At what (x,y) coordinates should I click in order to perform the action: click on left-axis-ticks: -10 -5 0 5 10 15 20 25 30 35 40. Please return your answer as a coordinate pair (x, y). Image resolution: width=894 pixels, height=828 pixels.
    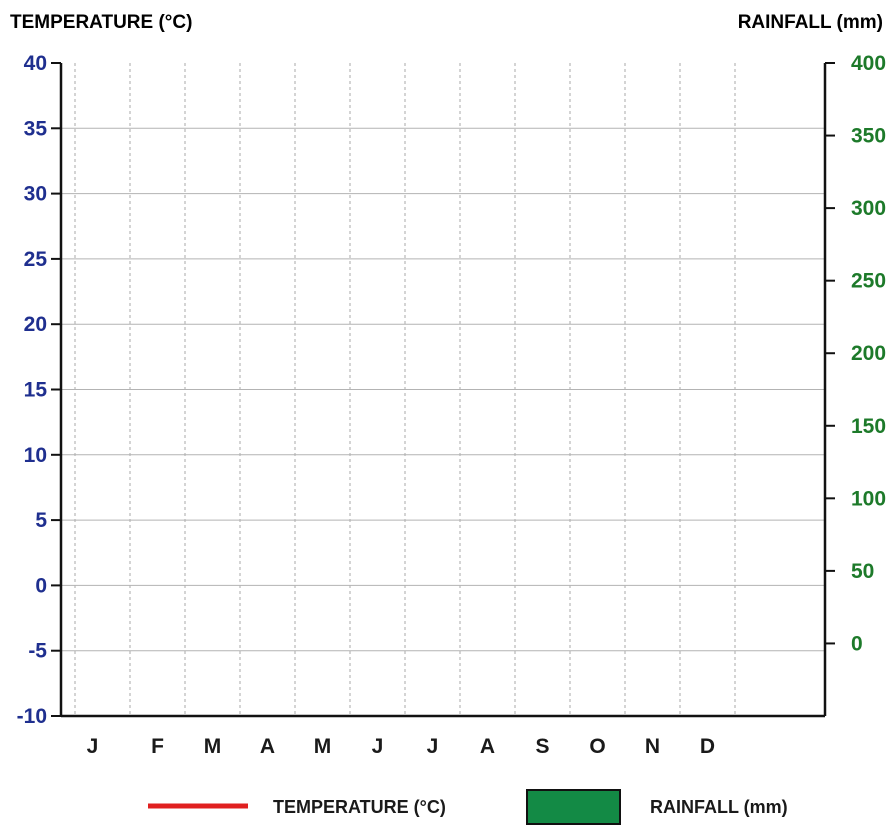
    Looking at the image, I should click on (39, 390).